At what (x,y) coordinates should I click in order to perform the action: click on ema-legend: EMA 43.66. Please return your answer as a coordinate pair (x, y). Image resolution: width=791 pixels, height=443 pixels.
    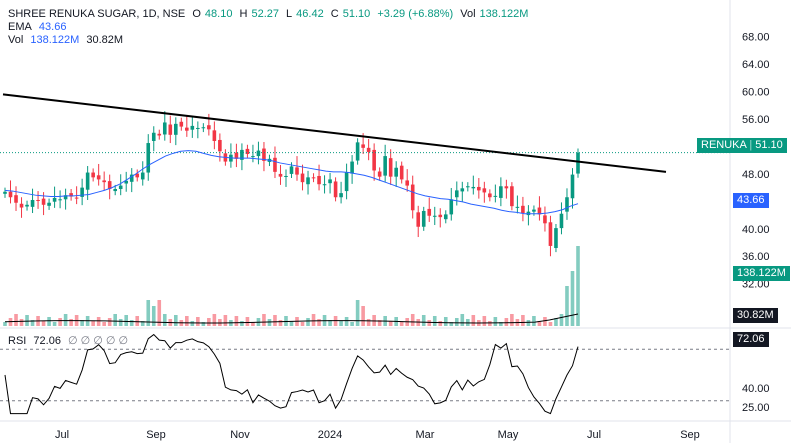
    Looking at the image, I should click on (39, 27).